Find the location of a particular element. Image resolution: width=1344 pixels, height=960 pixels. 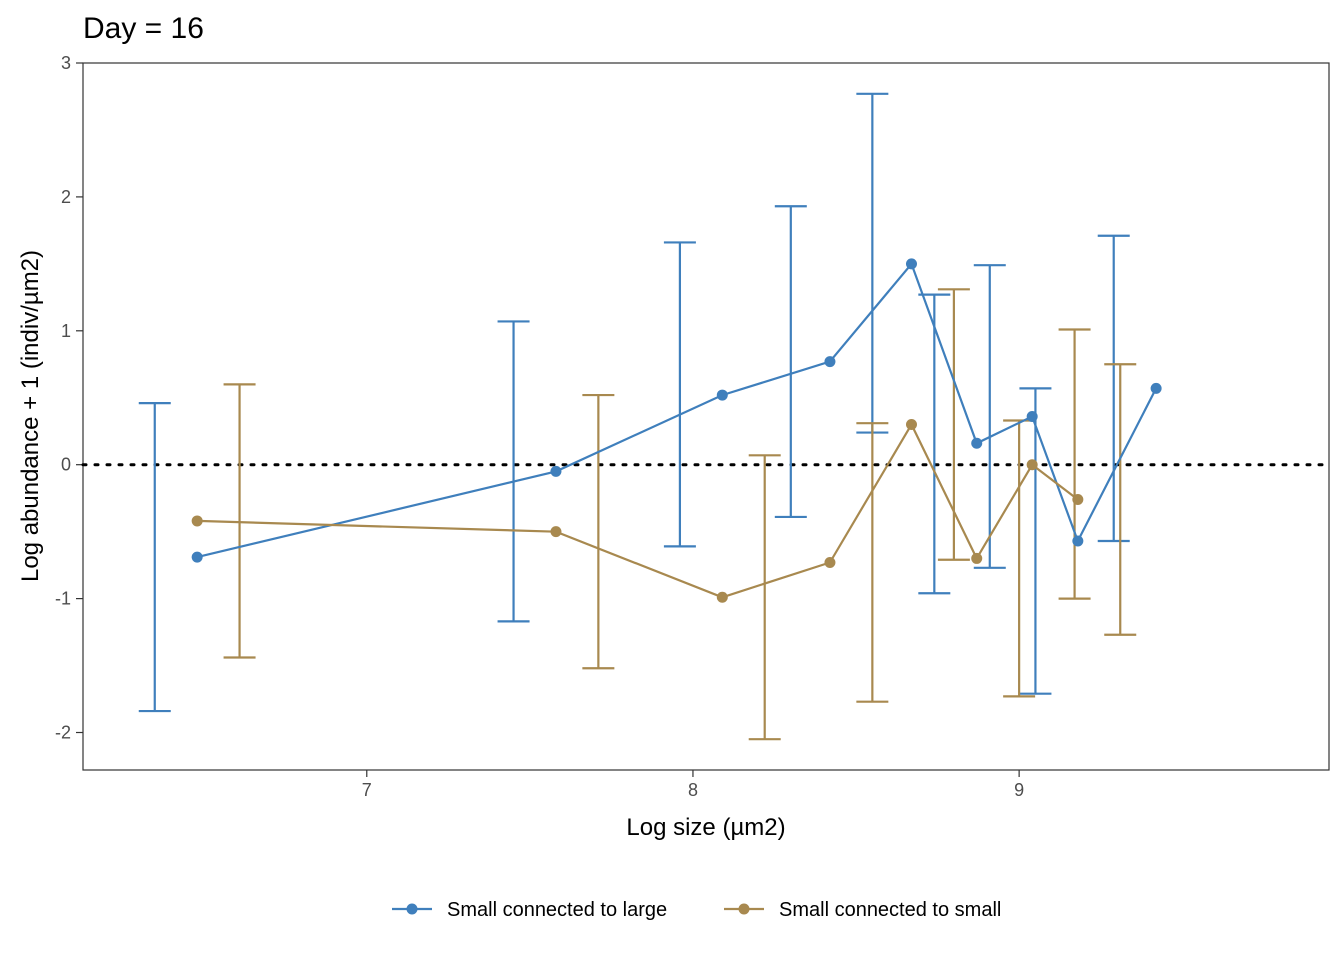

x-tick-label: 7 is located at coordinates (367, 790).